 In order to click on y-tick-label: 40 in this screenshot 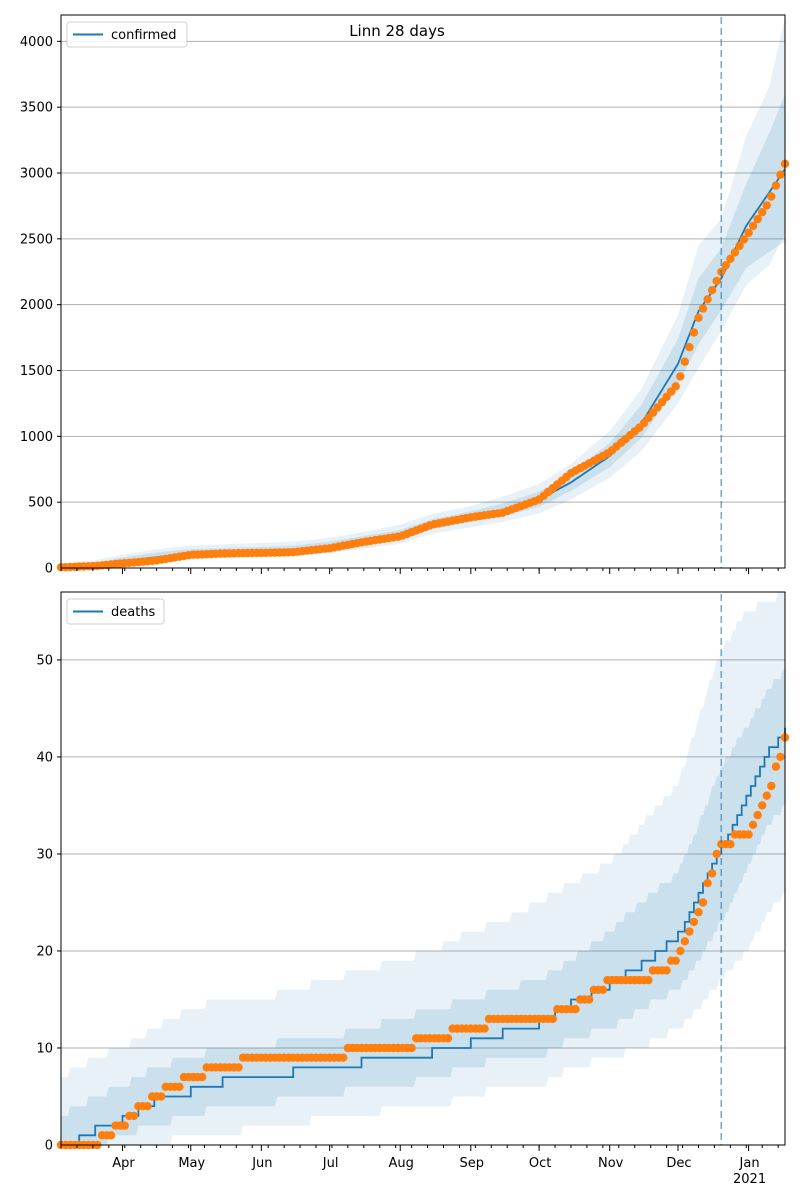, I will do `click(44, 757)`.